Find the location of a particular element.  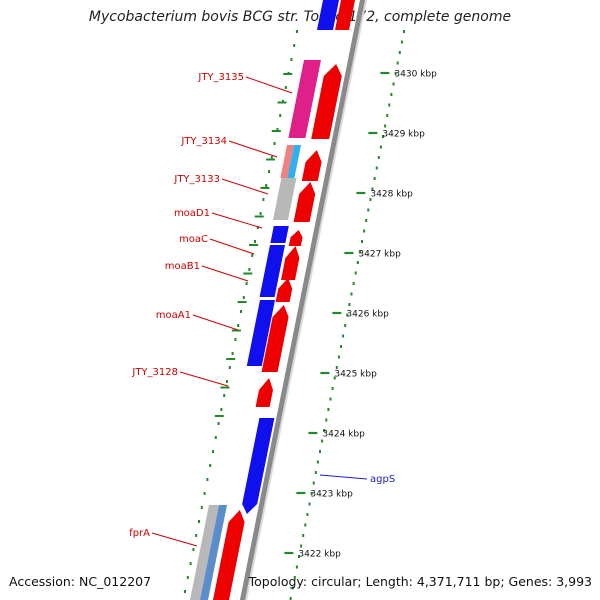

kbp-tick-label: 3427 kbp is located at coordinates (379, 255).